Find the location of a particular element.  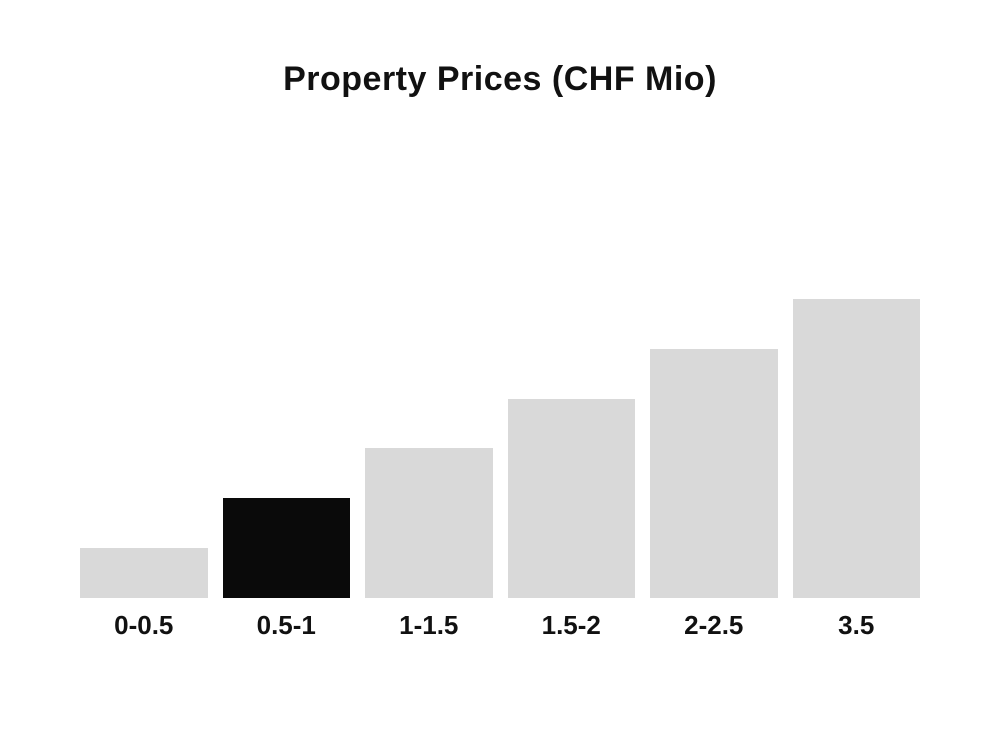

bar-group: 2-2.5 is located at coordinates (714, 494).